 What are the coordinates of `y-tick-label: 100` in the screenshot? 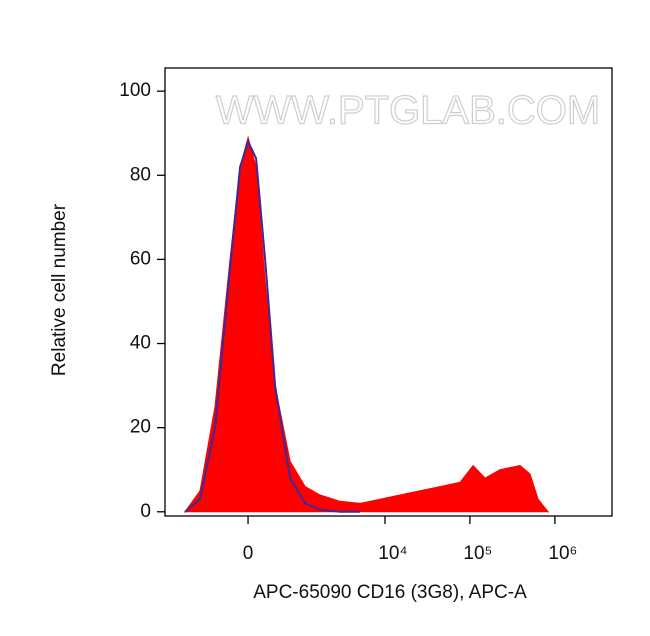 It's located at (135, 90).